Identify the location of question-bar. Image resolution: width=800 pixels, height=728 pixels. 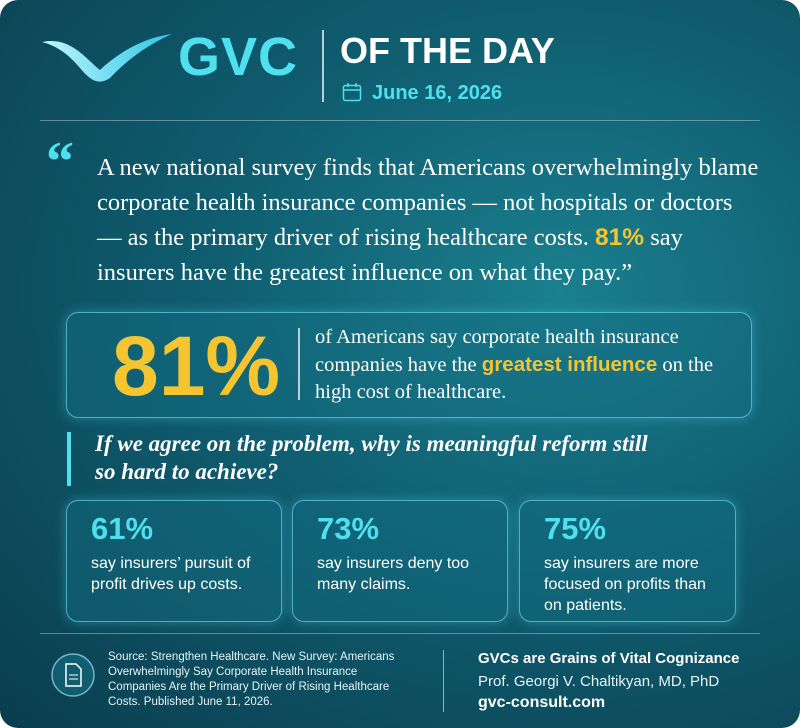
(69, 459).